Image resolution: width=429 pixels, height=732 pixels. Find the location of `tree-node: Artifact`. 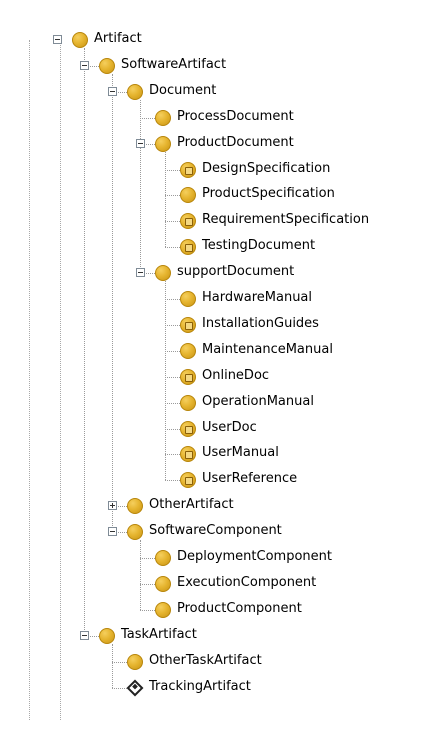

tree-node: Artifact is located at coordinates (214, 40).